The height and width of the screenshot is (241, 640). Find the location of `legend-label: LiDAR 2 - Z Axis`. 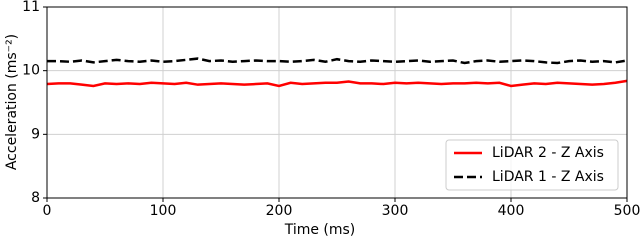

legend-label: LiDAR 2 - Z Axis is located at coordinates (548, 153).